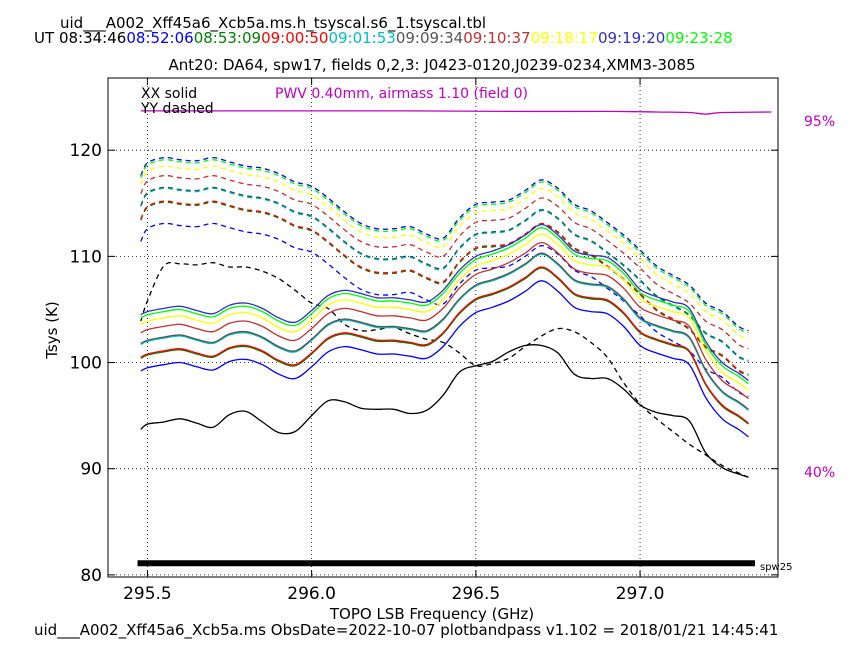  What do you see at coordinates (631, 38) in the screenshot?
I see `ut-time-8: 09:19:20` at bounding box center [631, 38].